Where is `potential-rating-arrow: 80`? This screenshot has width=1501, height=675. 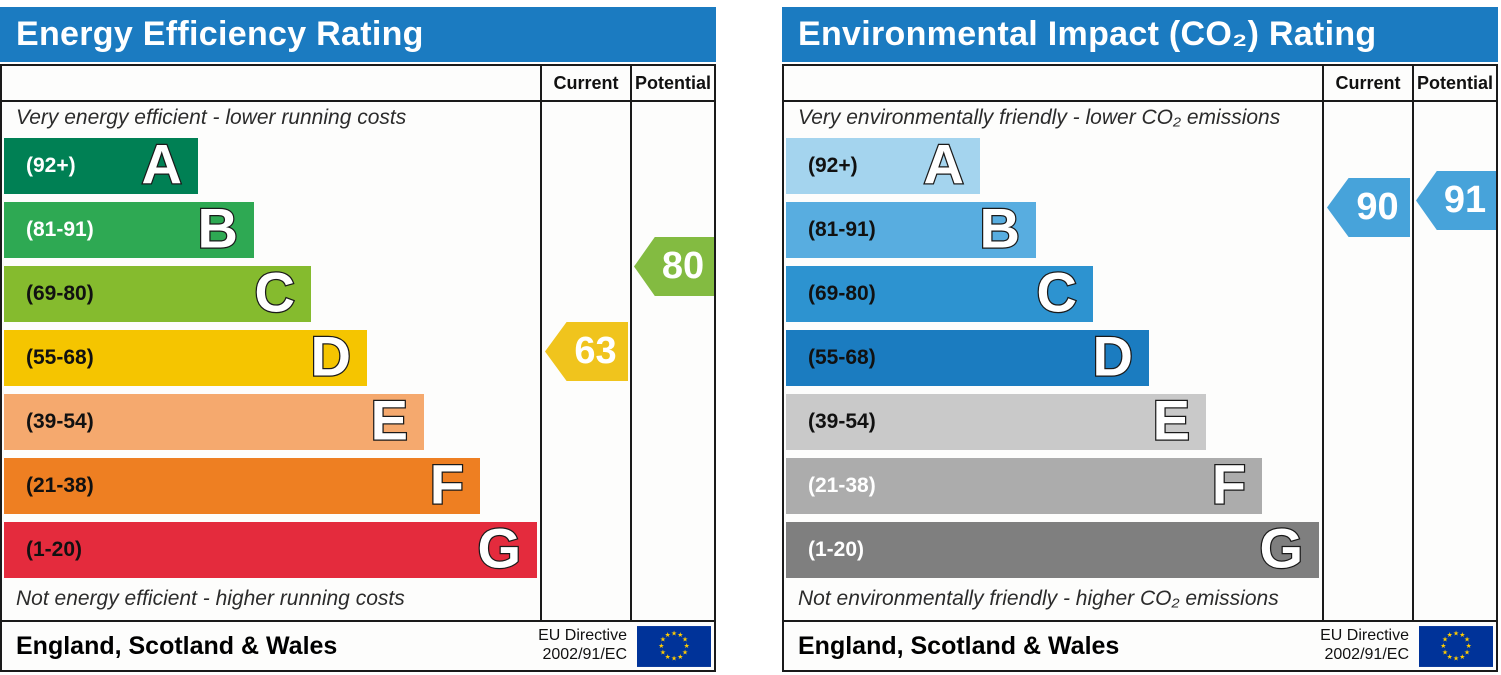
potential-rating-arrow: 80 is located at coordinates (674, 266).